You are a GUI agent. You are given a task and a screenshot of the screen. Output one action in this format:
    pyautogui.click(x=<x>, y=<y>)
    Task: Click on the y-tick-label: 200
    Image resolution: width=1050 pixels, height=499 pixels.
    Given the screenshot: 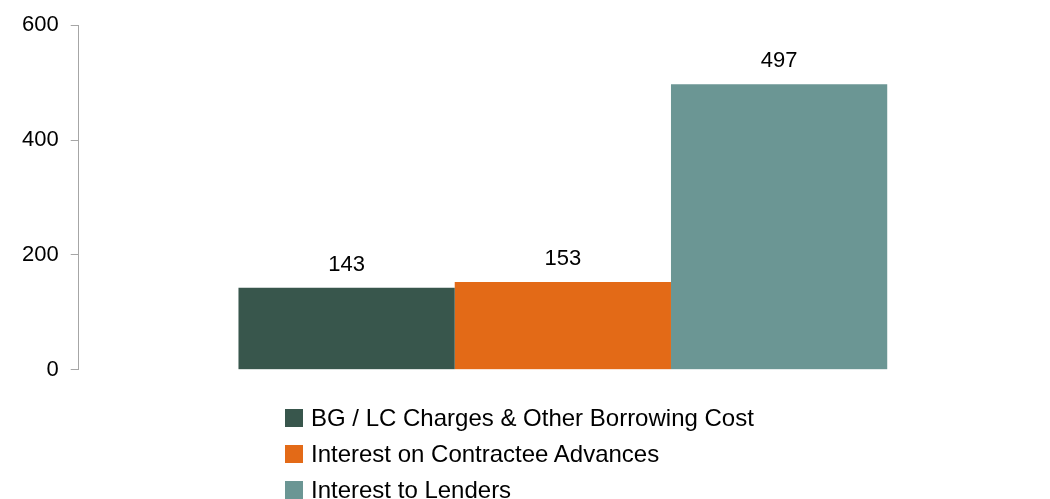 What is the action you would take?
    pyautogui.click(x=40, y=253)
    